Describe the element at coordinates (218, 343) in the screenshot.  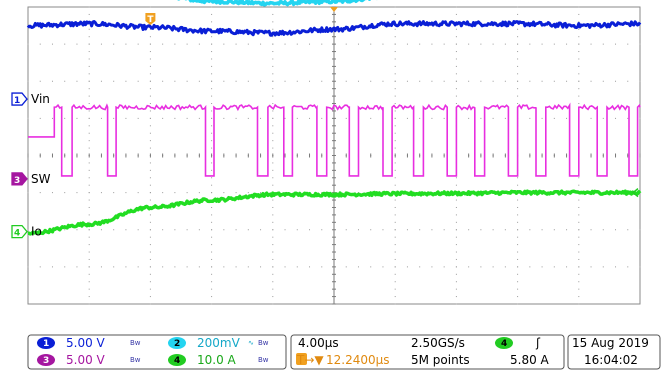
I see `ch2-readout: 2 200mV ∿ Bw` at that location.